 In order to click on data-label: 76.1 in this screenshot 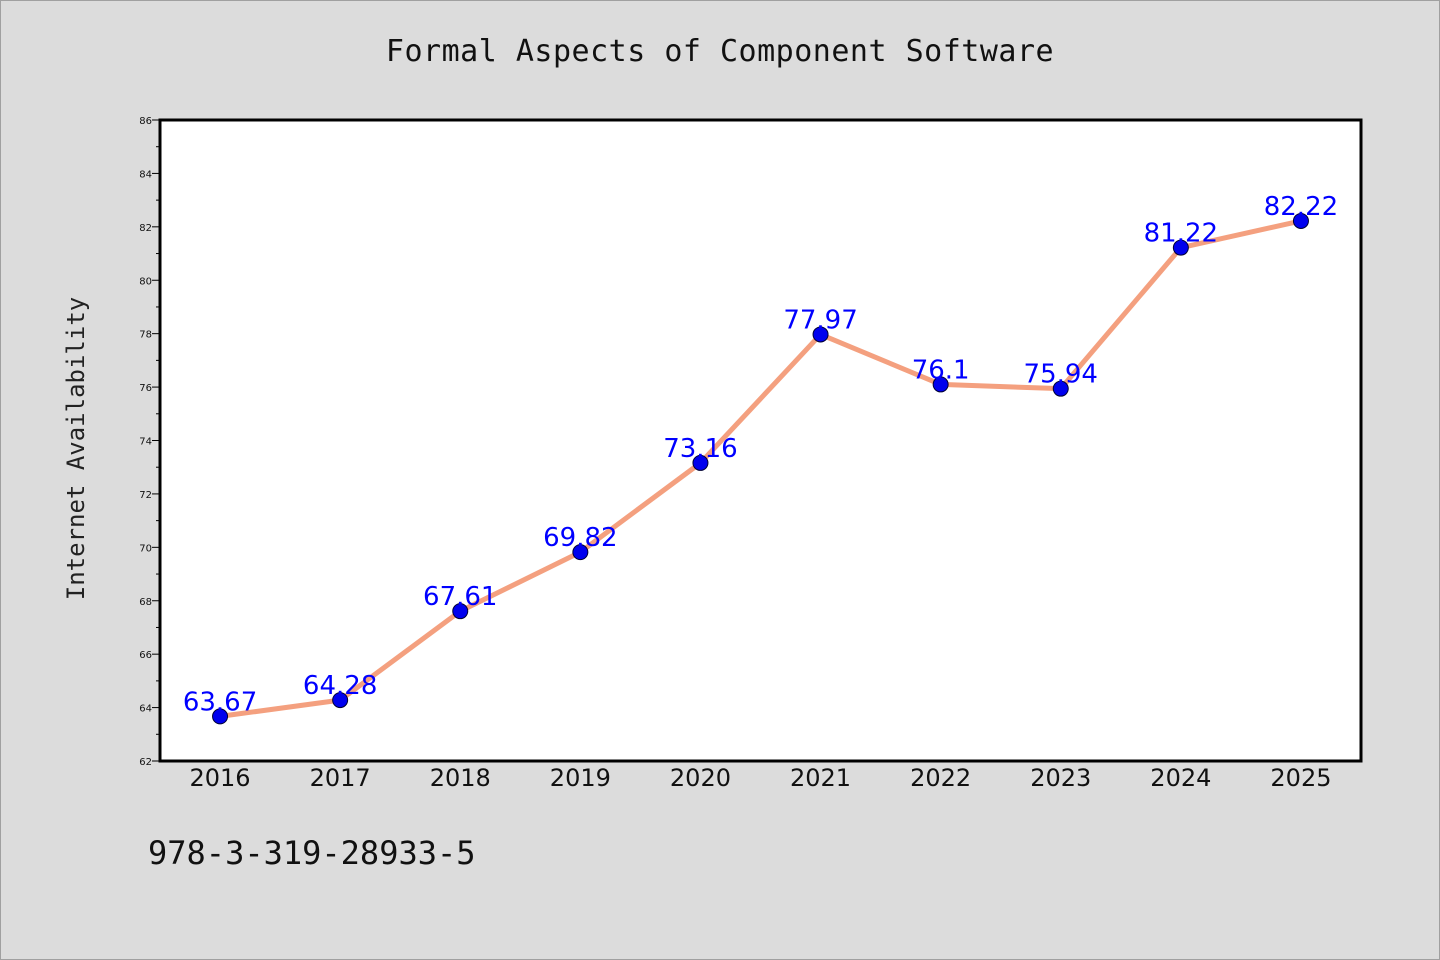, I will do `click(941, 370)`.